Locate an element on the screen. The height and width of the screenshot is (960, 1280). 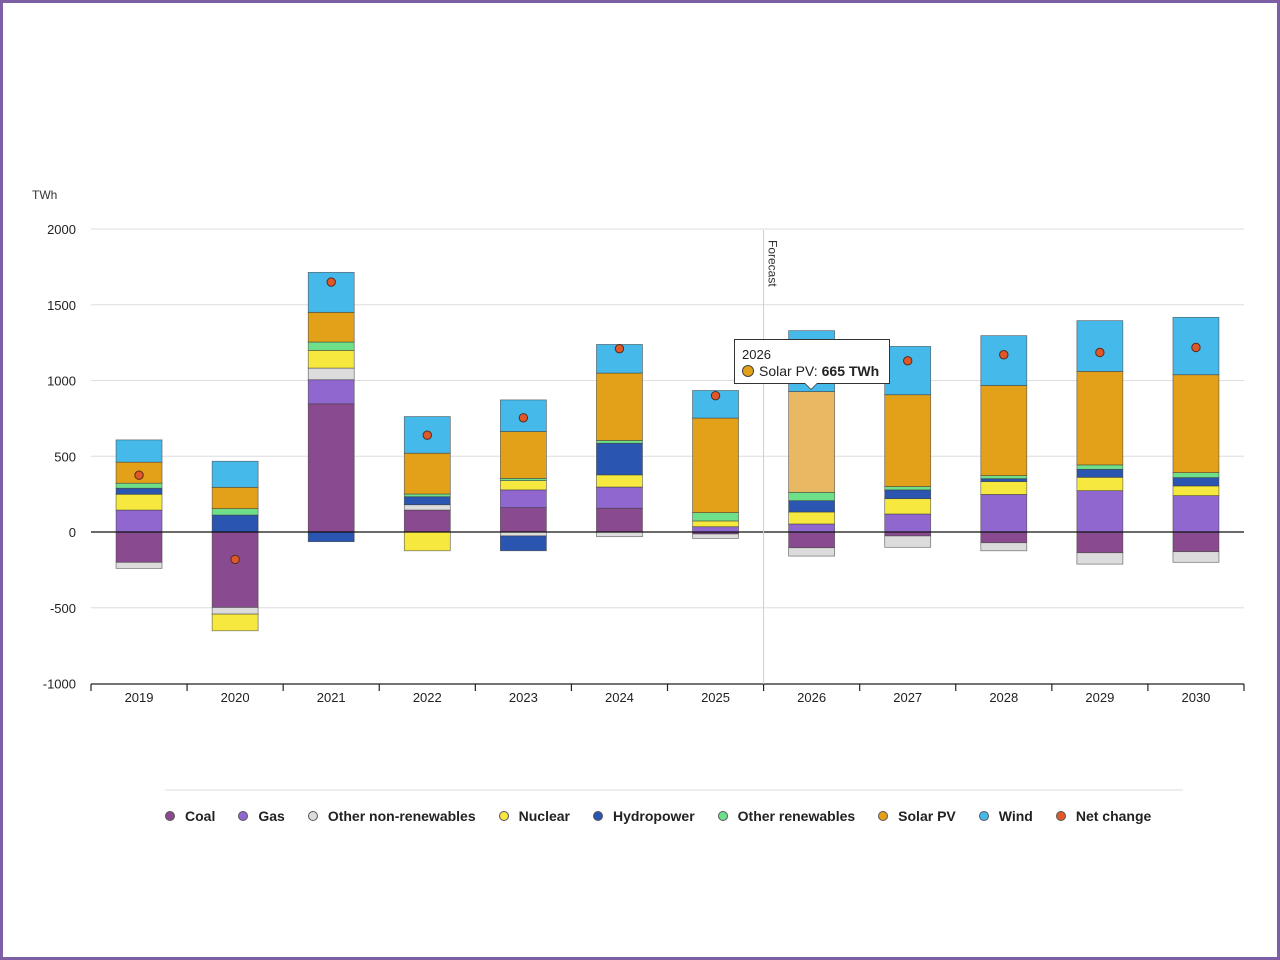
bar-segment-gas-2023 is located at coordinates (523, 498).